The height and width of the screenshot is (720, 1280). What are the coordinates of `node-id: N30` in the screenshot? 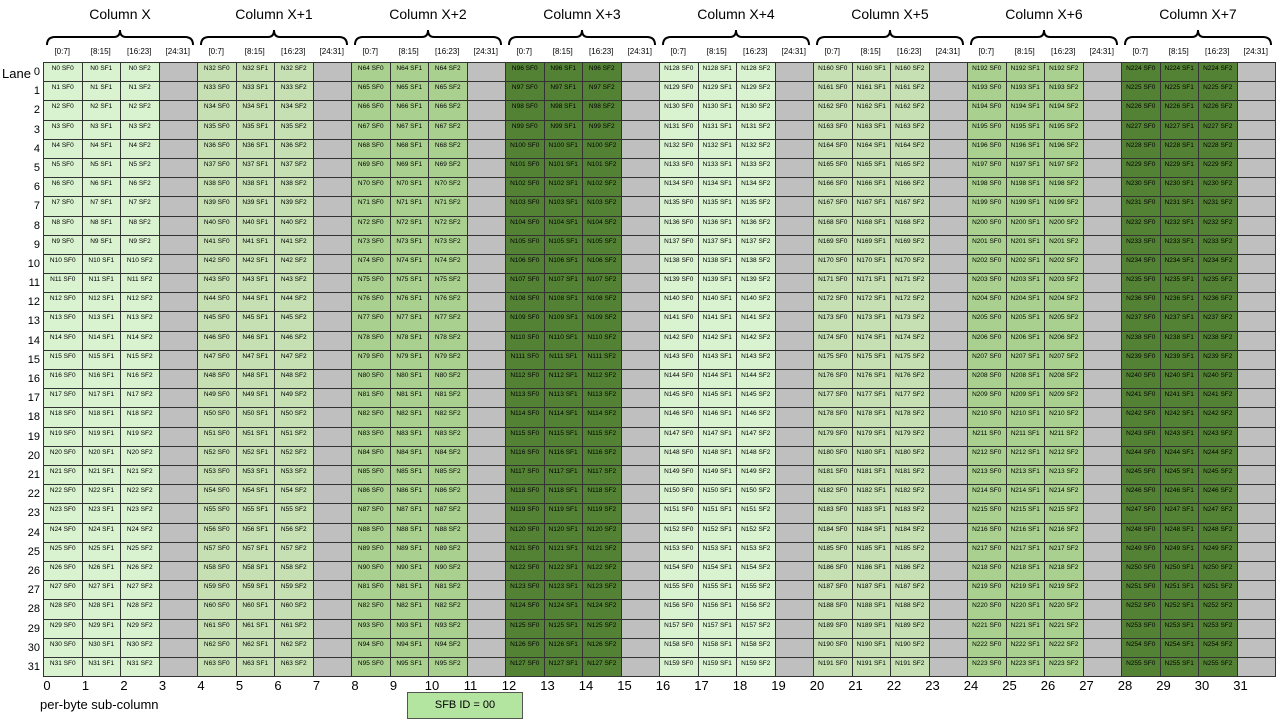 It's located at (55, 644).